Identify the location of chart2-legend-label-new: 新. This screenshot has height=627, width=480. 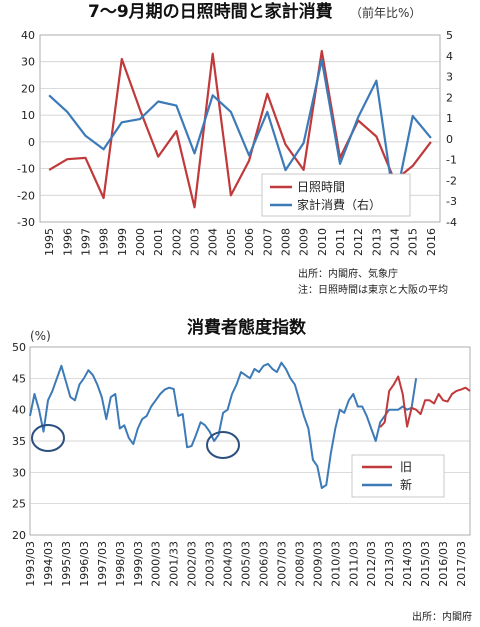
(406, 484).